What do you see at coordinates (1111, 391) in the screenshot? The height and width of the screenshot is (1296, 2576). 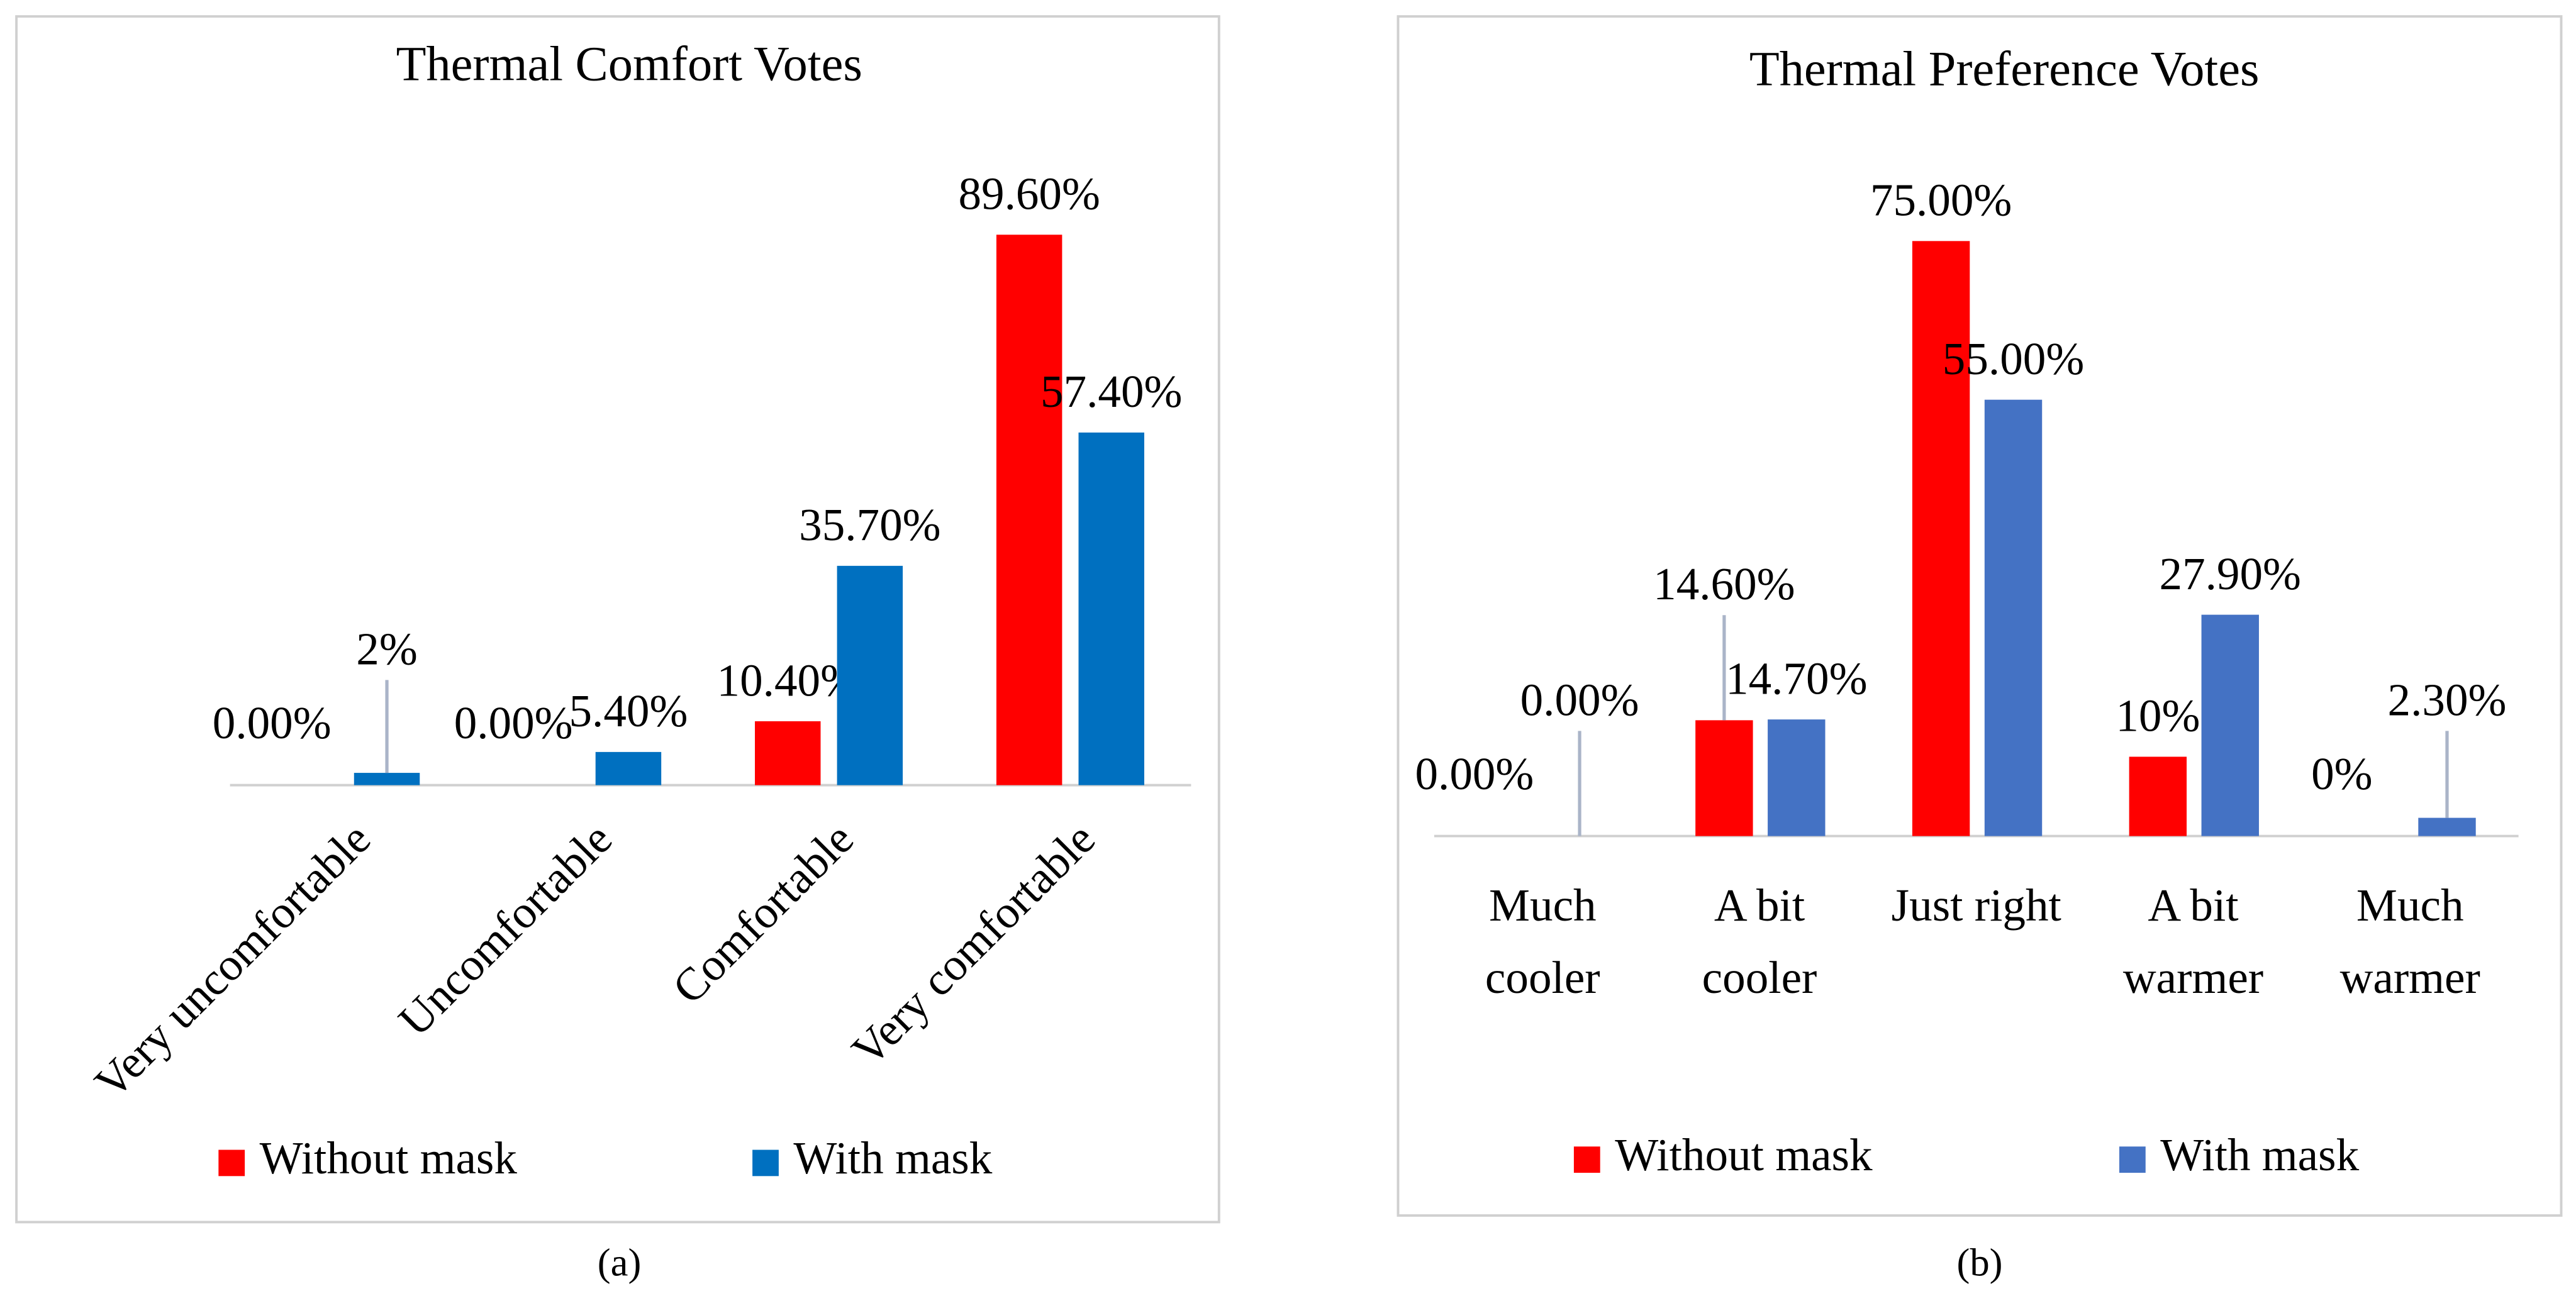 I see `data-label: 57.40%` at bounding box center [1111, 391].